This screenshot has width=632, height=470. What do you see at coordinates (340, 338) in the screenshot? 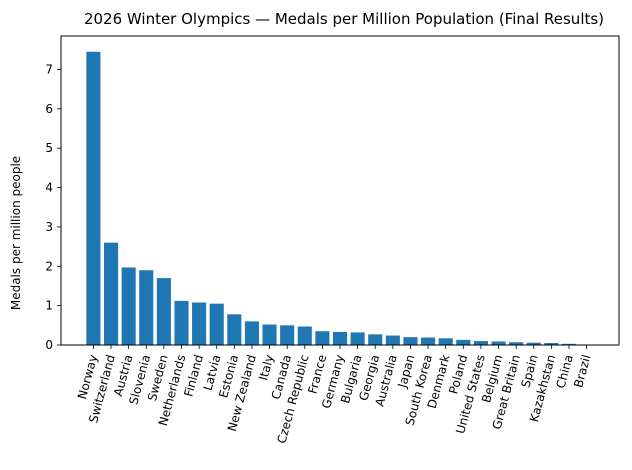
I see `bar-germany` at bounding box center [340, 338].